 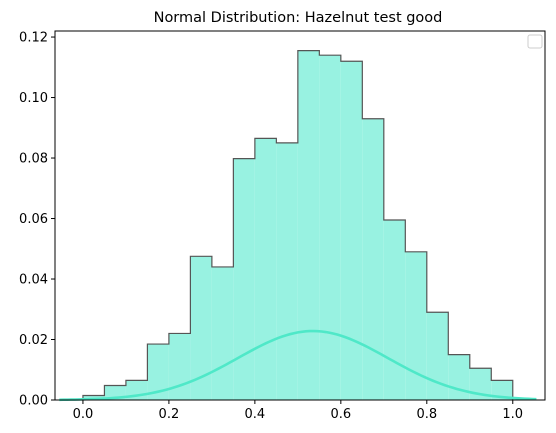 What do you see at coordinates (33, 401) in the screenshot?
I see `y-tick-label: 0.00` at bounding box center [33, 401].